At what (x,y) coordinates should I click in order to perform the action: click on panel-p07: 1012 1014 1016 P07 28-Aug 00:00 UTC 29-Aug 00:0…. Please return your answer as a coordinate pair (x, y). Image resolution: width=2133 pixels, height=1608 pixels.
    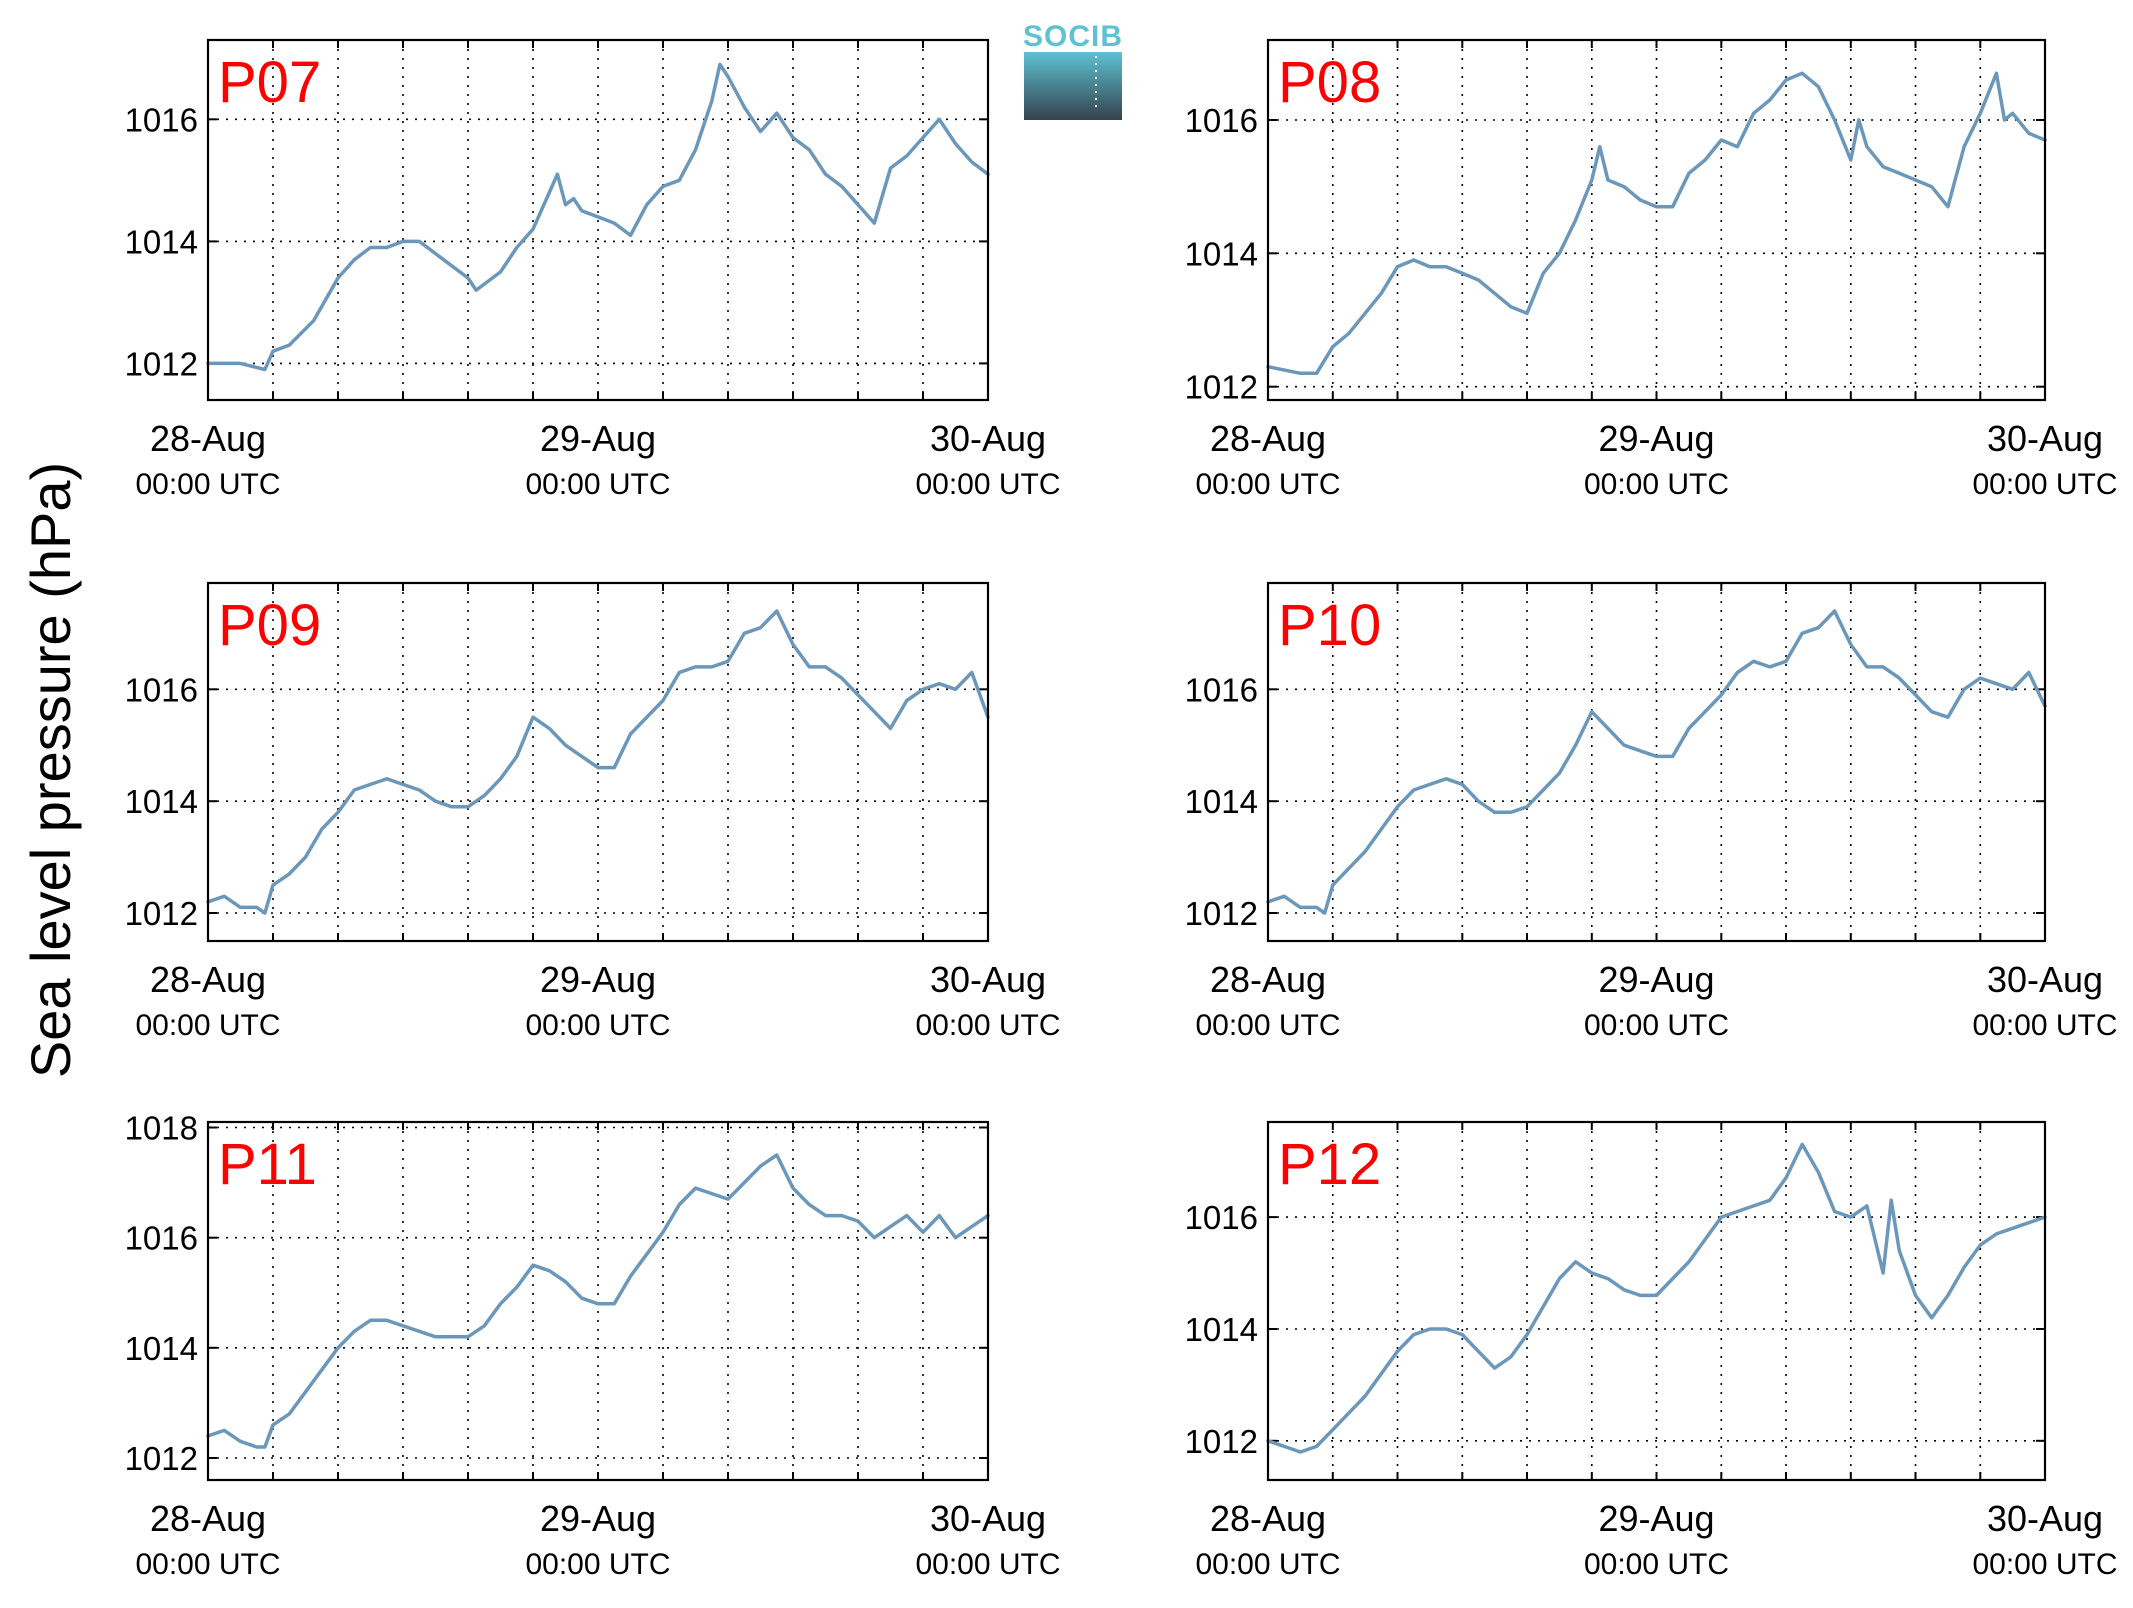
    Looking at the image, I should click on (593, 269).